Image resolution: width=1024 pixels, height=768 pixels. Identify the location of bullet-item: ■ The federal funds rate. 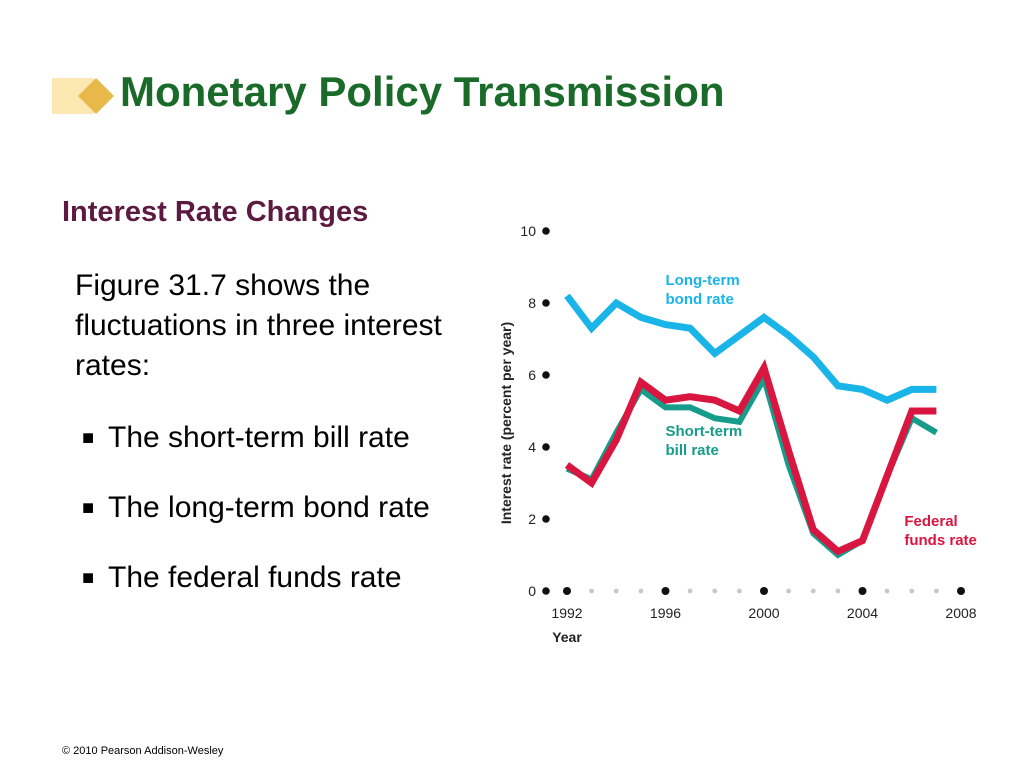
(256, 593).